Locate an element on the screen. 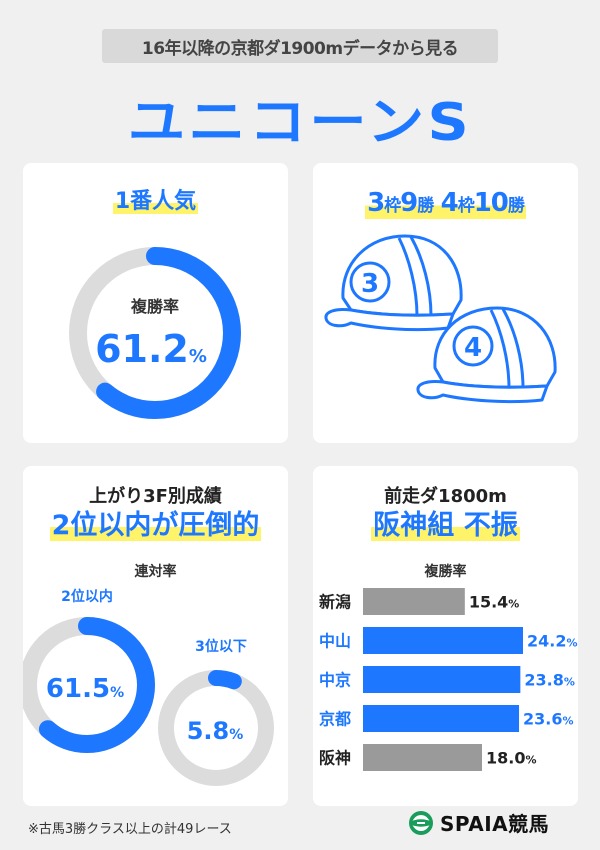 The width and height of the screenshot is (600, 850). helmet-caps-illustration: 3 4 is located at coordinates (440, 319).